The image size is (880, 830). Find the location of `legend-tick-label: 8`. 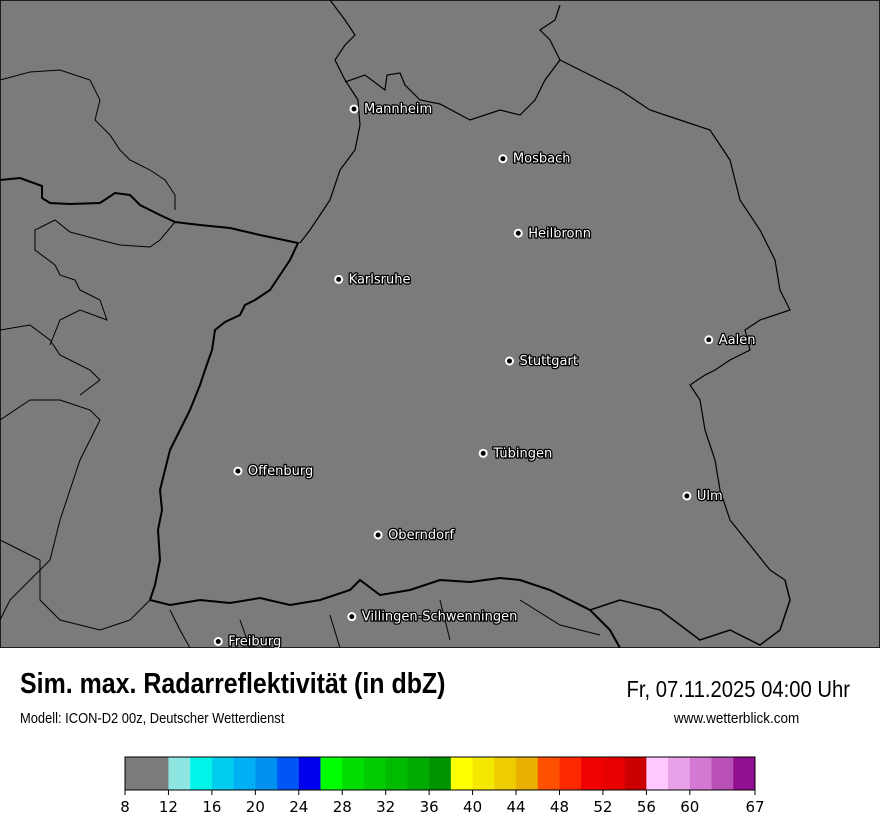

legend-tick-label: 8 is located at coordinates (125, 807).